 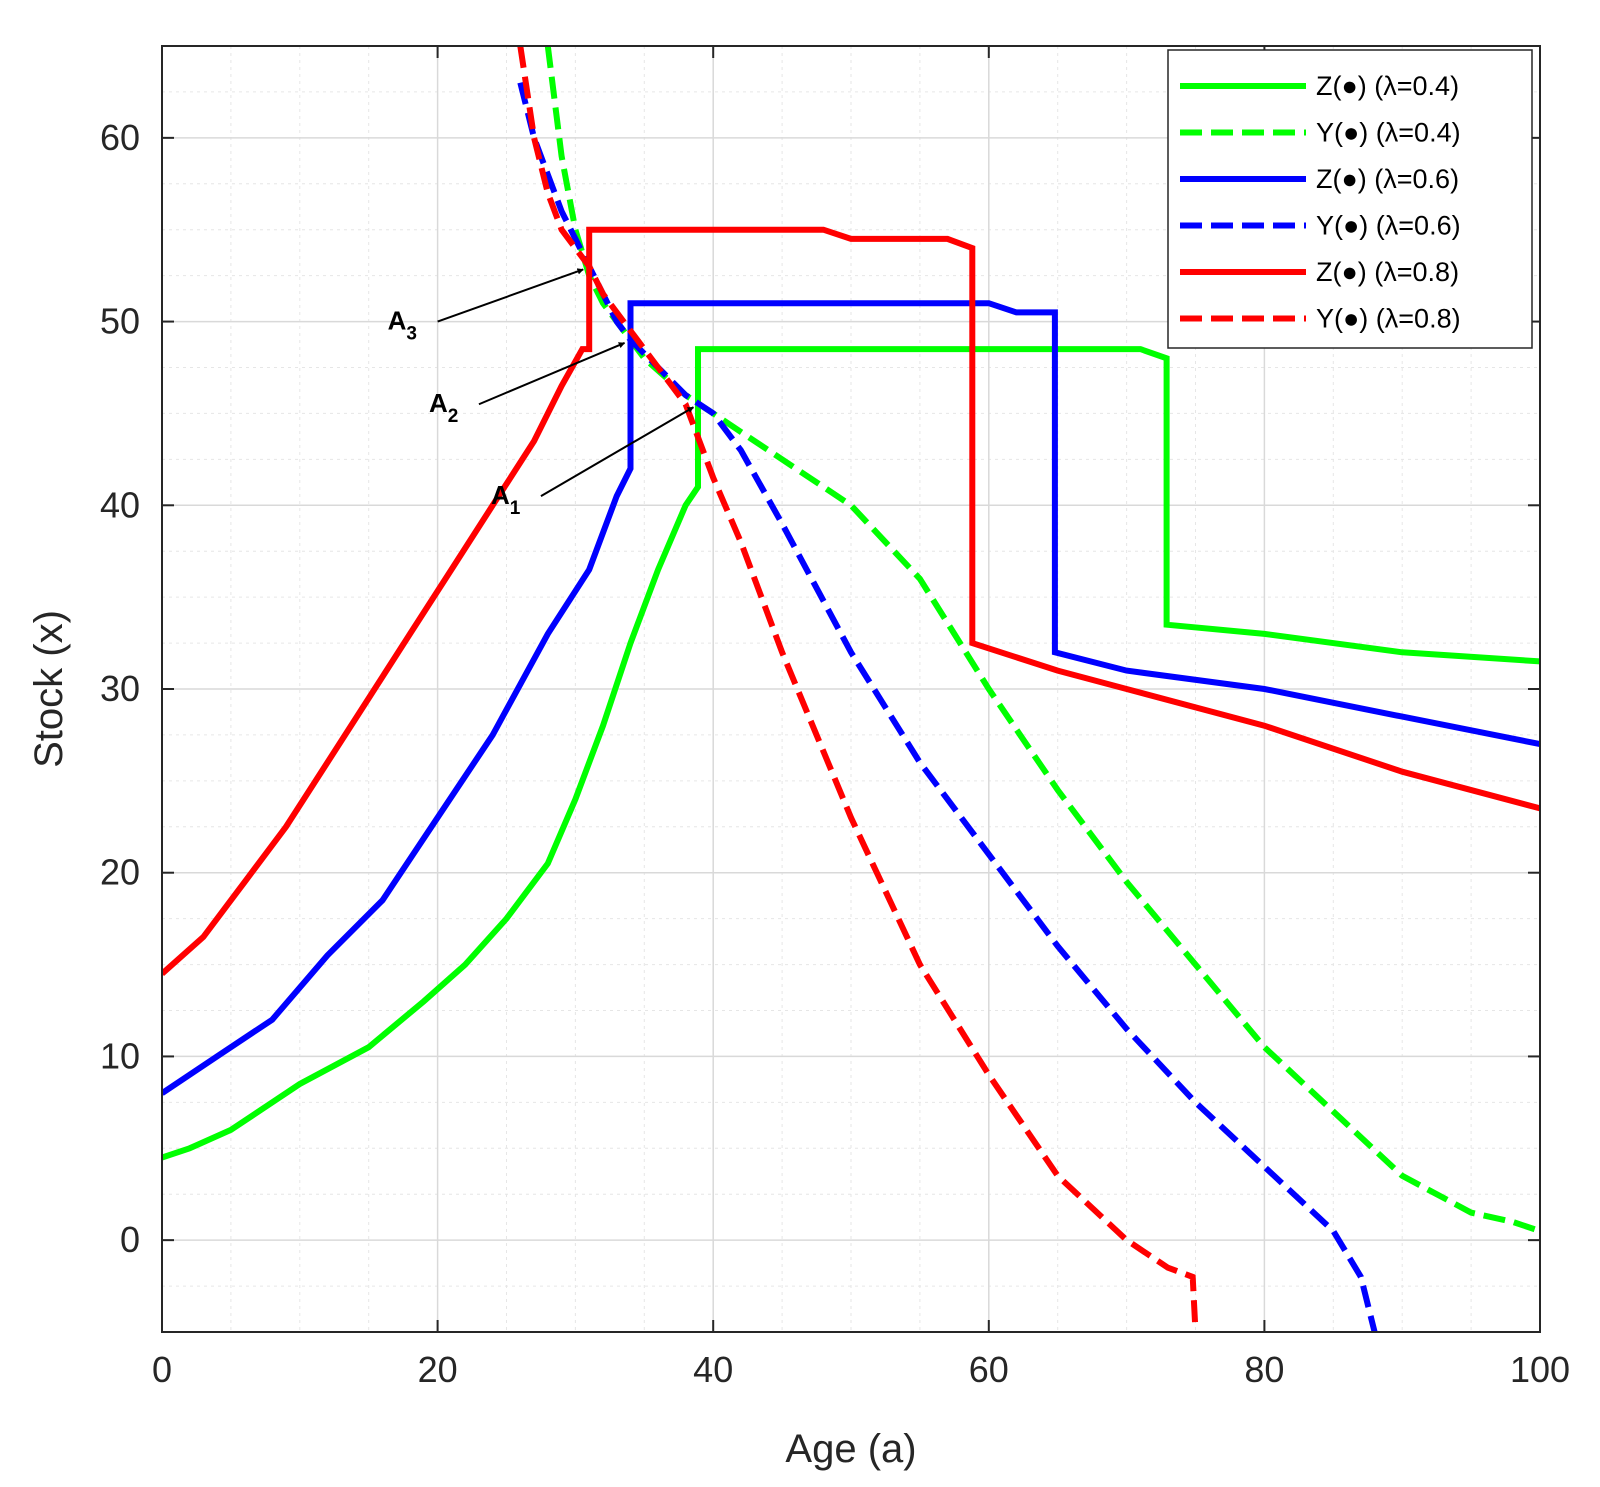 What do you see at coordinates (120, 872) in the screenshot?
I see `y-tick-label: 20` at bounding box center [120, 872].